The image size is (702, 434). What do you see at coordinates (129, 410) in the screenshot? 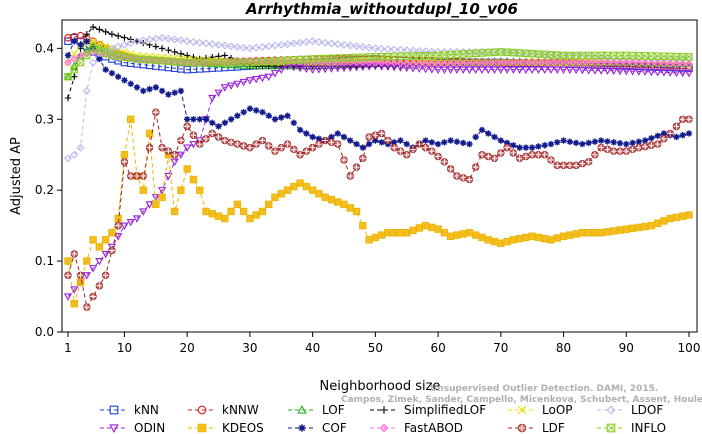
I see `legend-item: kNN` at bounding box center [129, 410].